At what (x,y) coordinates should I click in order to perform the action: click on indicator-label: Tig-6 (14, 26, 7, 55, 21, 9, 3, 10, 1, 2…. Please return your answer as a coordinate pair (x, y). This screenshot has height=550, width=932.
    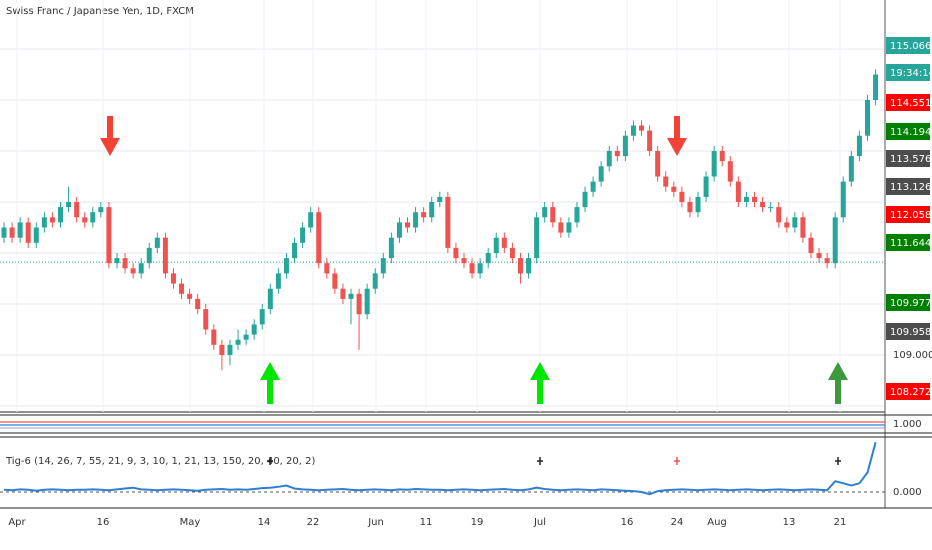
    Looking at the image, I should click on (160, 461).